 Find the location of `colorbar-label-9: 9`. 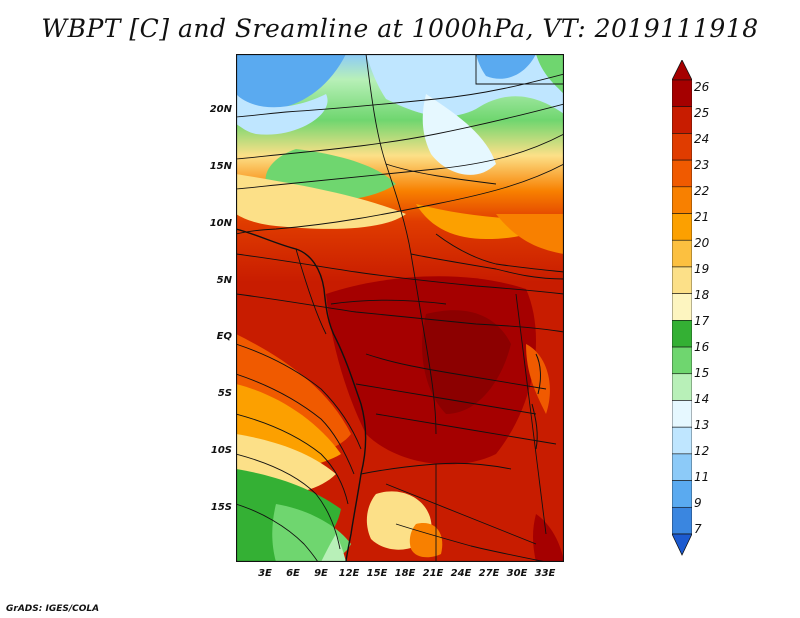

colorbar-label-9: 9 is located at coordinates (698, 503).